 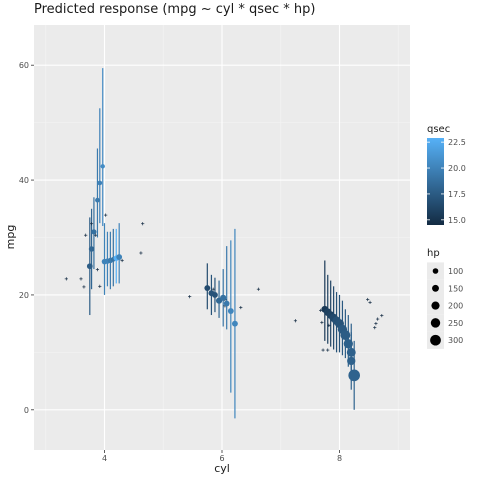 I want to click on y-tick-label: 0, so click(x=26, y=410).